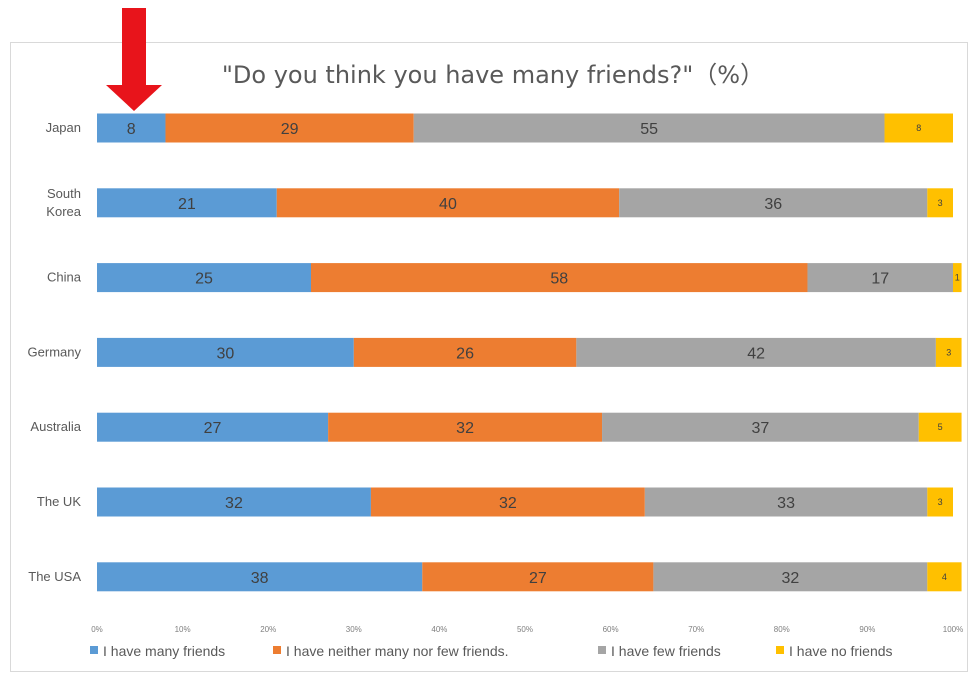  I want to click on red-arrow-annotation, so click(134, 59).